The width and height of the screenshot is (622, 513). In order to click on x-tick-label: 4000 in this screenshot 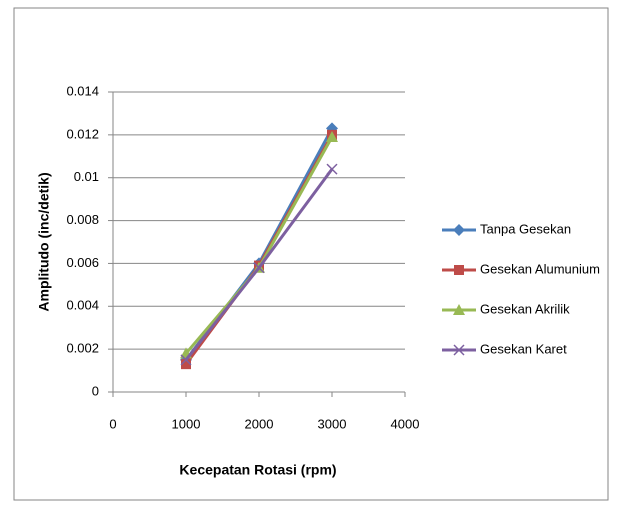, I will do `click(405, 423)`.